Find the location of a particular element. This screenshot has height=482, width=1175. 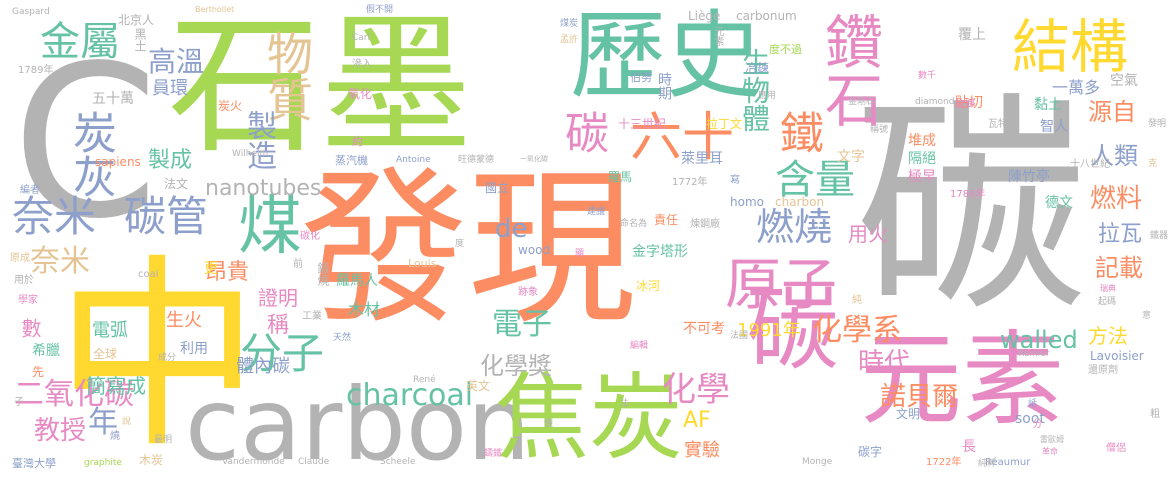

word: 雷歐姆 is located at coordinates (1052, 439).